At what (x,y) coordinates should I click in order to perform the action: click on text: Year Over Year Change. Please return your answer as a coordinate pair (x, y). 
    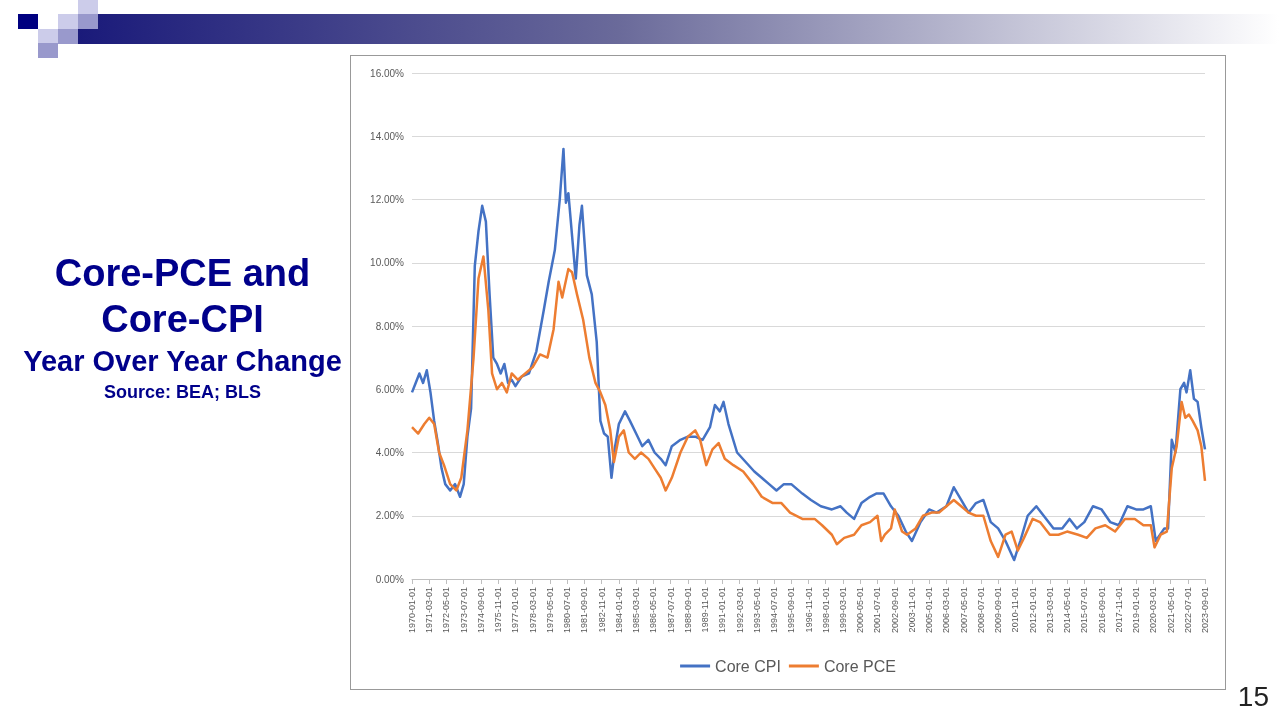
    Looking at the image, I should click on (182, 361).